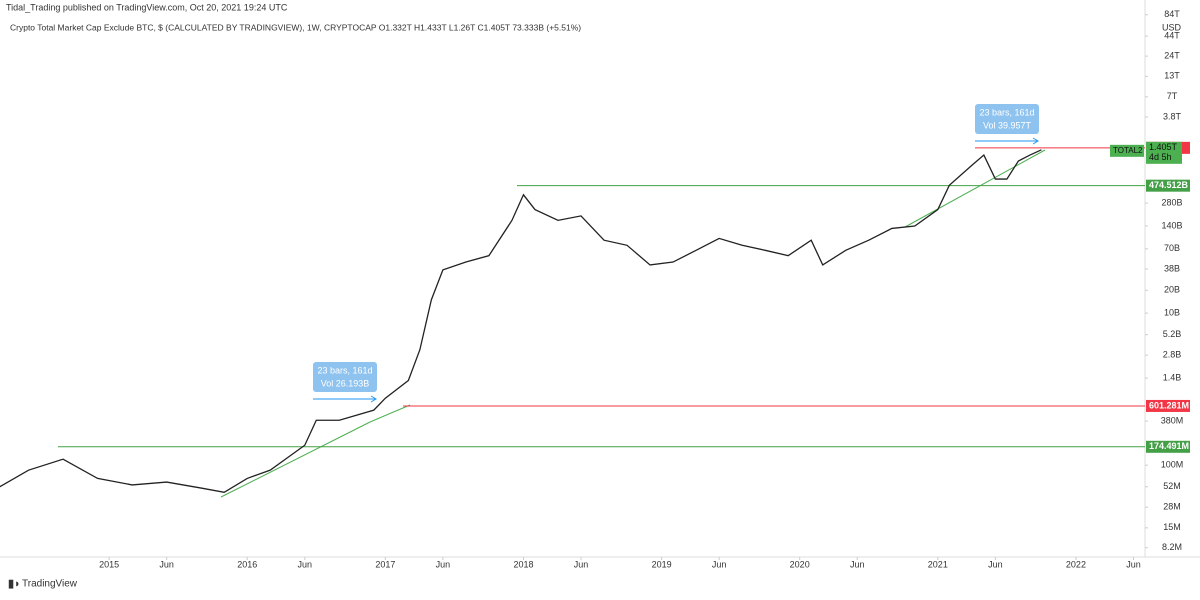  I want to click on y-tick-label: 7T, so click(1172, 96).